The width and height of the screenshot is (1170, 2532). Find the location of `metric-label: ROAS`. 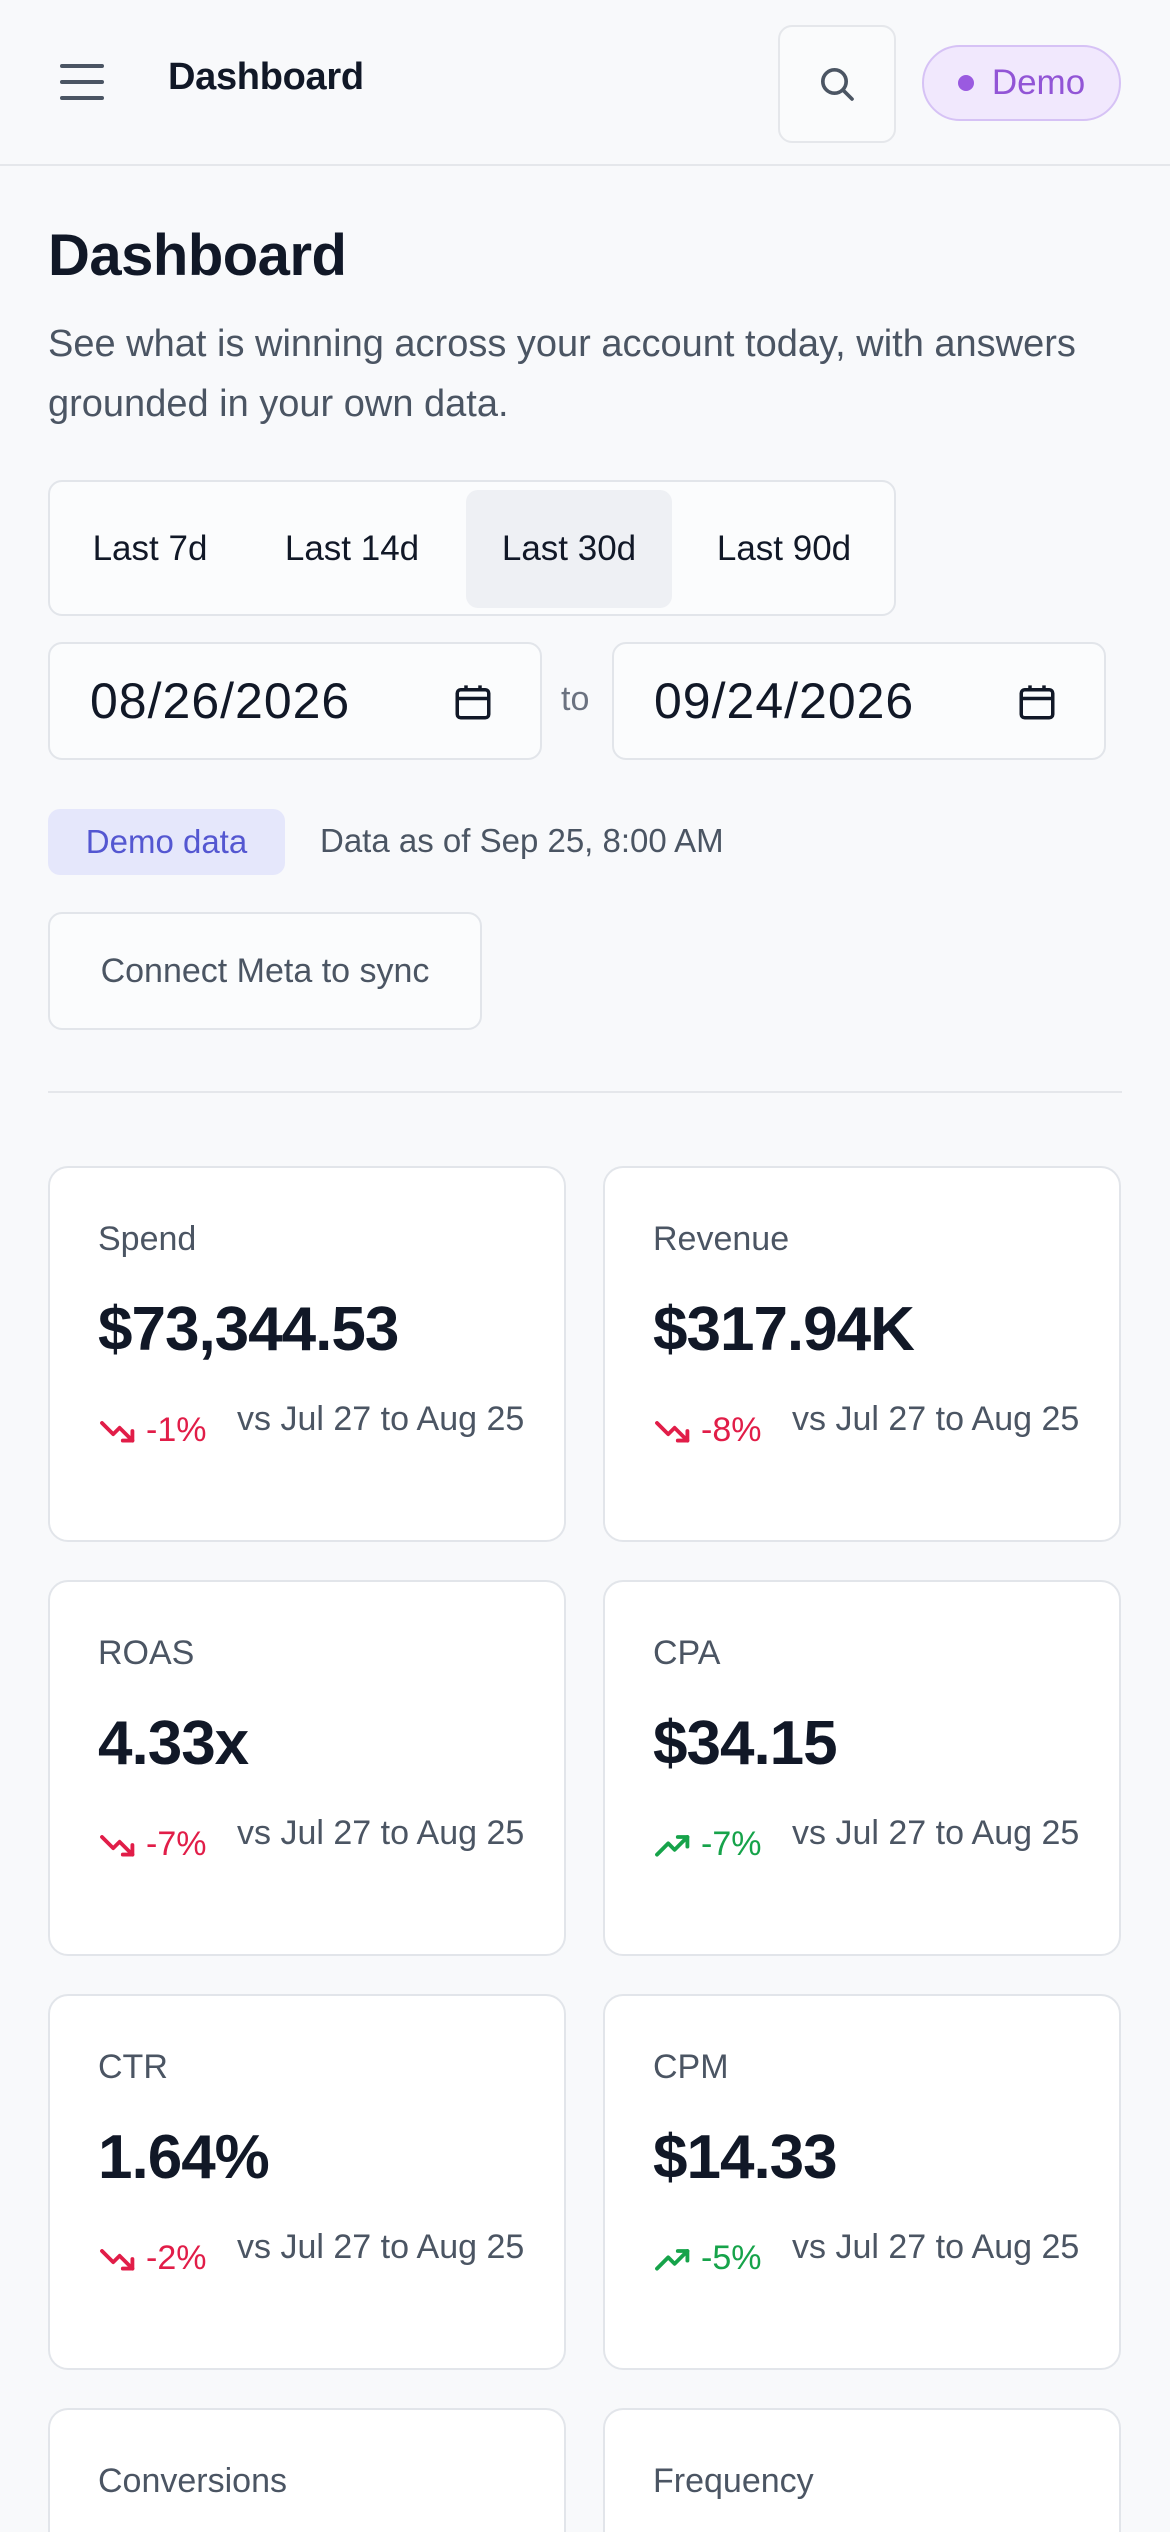

metric-label: ROAS is located at coordinates (146, 1653).